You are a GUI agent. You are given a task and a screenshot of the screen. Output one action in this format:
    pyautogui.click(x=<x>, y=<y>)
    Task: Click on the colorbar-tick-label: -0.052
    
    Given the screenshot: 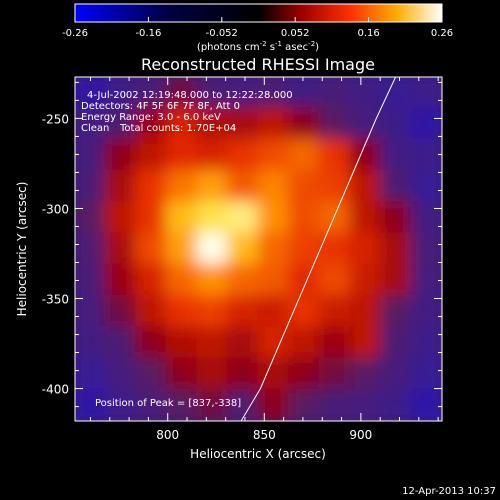 What is the action you would take?
    pyautogui.click(x=222, y=33)
    